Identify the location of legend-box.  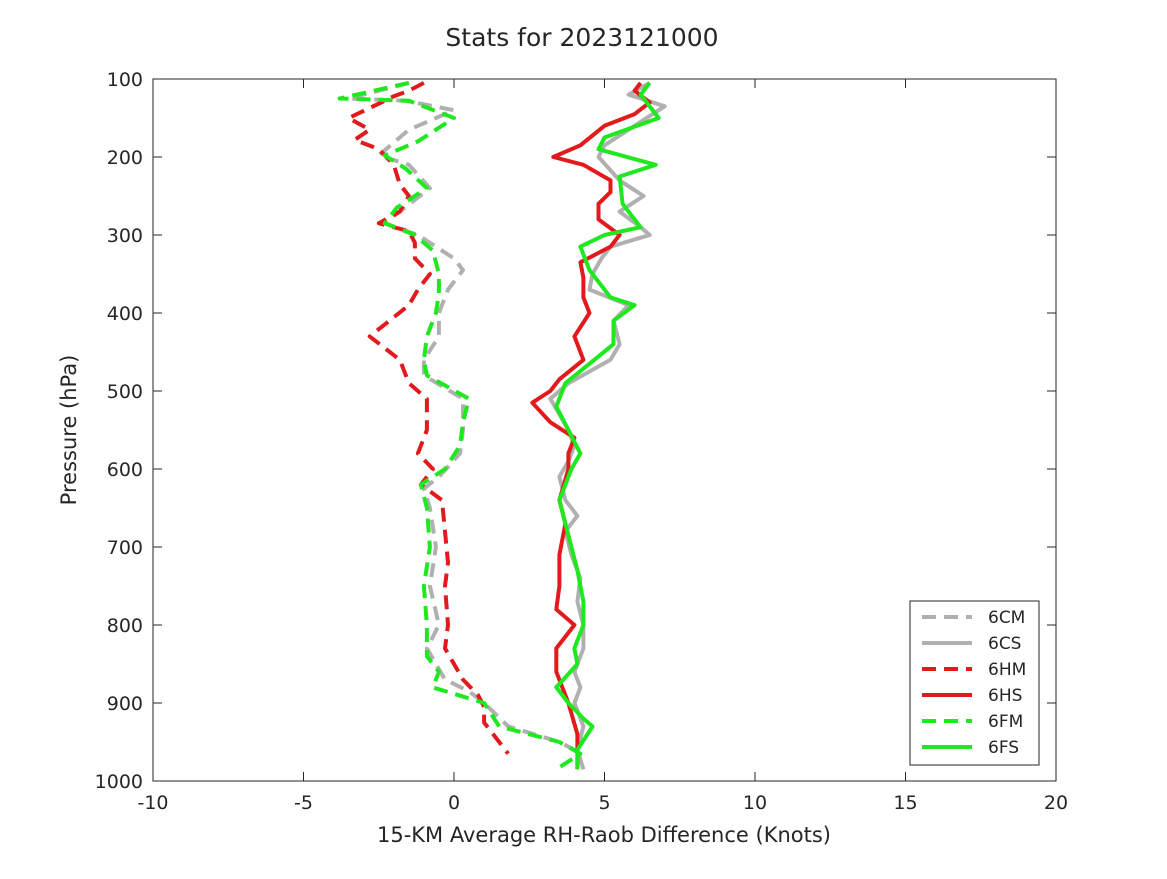
(974, 683).